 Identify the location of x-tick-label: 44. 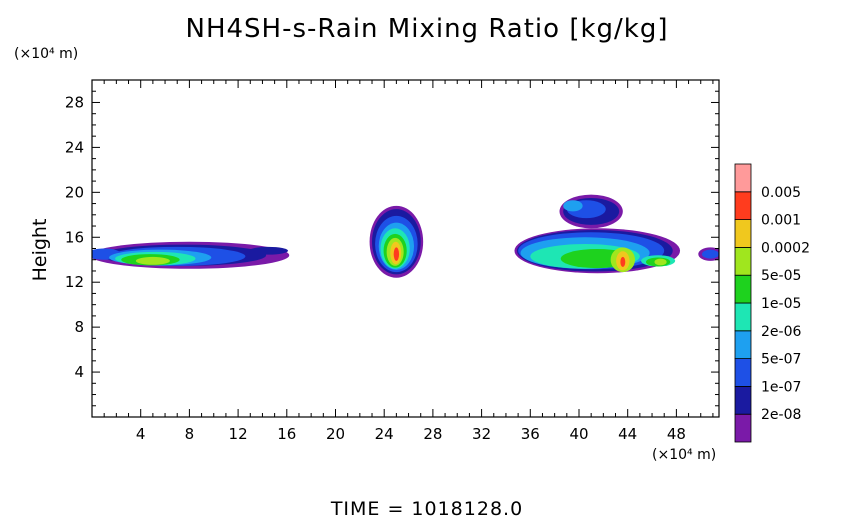
(627, 434).